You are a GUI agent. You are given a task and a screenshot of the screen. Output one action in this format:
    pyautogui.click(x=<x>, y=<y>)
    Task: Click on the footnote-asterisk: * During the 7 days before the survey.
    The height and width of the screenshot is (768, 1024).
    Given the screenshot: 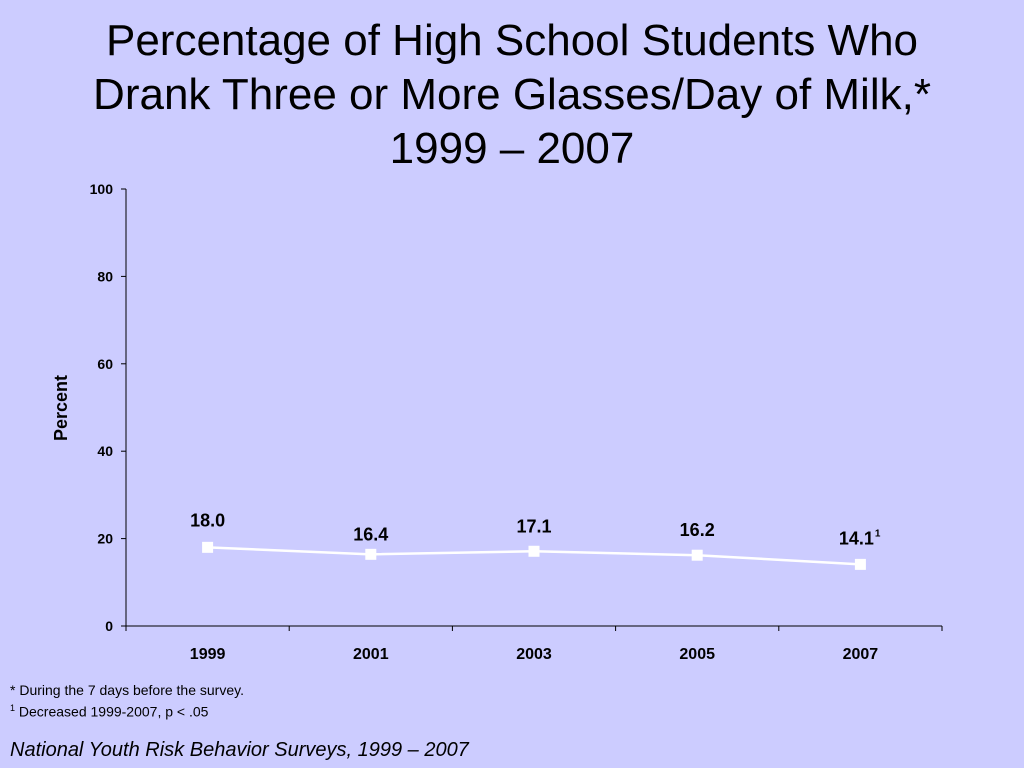 What is the action you would take?
    pyautogui.click(x=127, y=690)
    